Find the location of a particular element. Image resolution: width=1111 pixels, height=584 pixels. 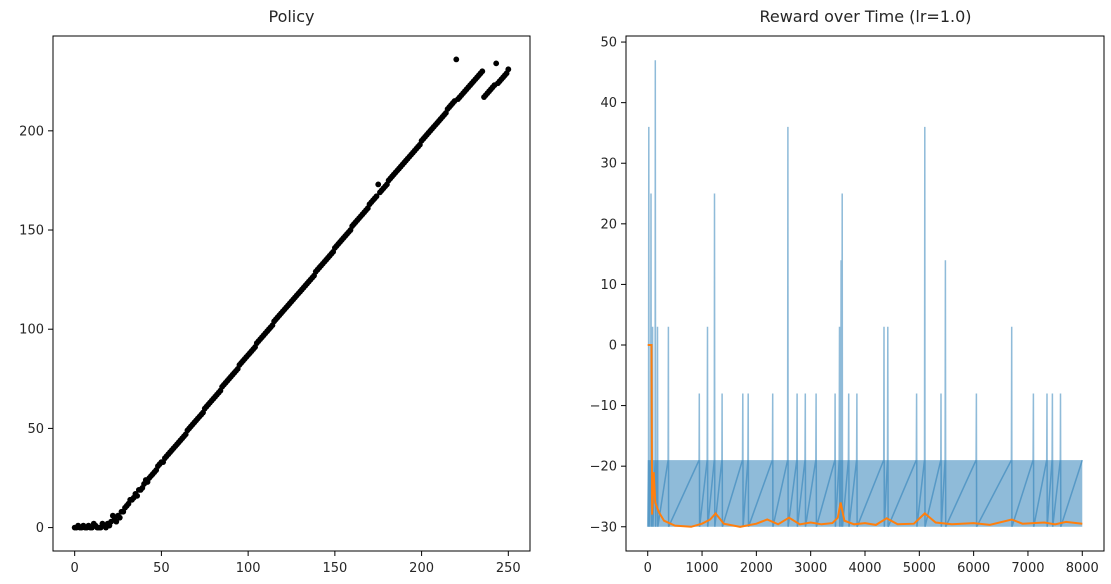

policy-y-axis: 0 50 100 150 200 is located at coordinates (36, 330).